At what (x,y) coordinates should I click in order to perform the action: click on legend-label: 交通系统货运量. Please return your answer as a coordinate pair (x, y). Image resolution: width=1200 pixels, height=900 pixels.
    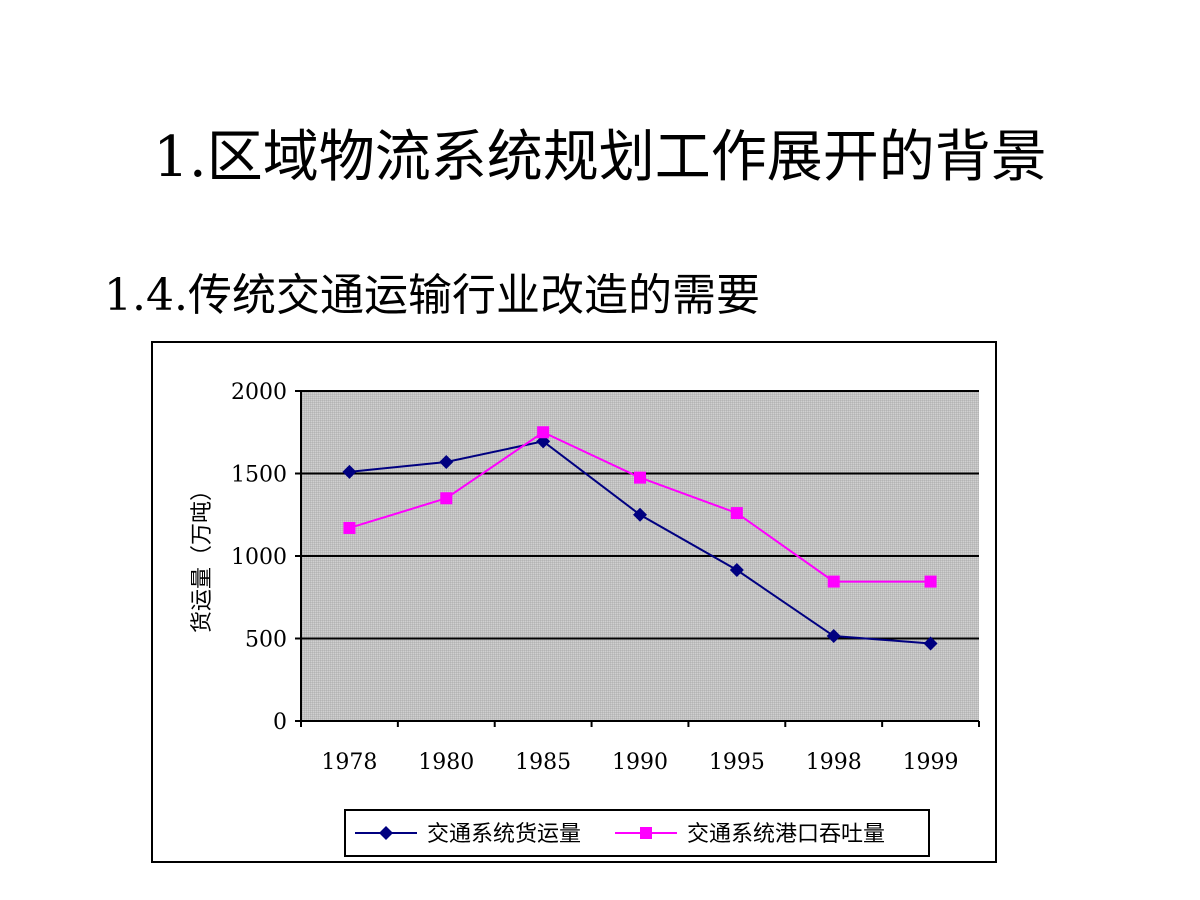
    Looking at the image, I should click on (504, 834).